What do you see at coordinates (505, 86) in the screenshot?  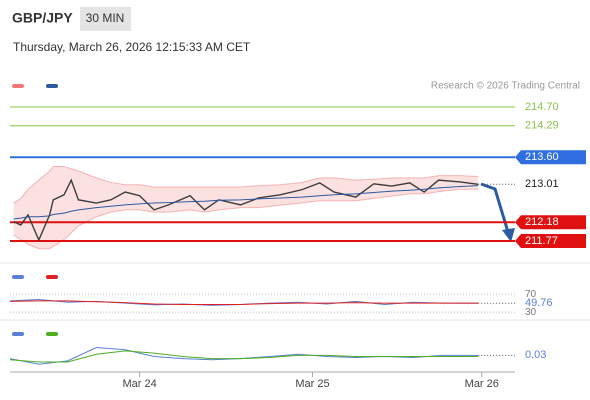 I see `source: Research © 2026 Trading Central` at bounding box center [505, 86].